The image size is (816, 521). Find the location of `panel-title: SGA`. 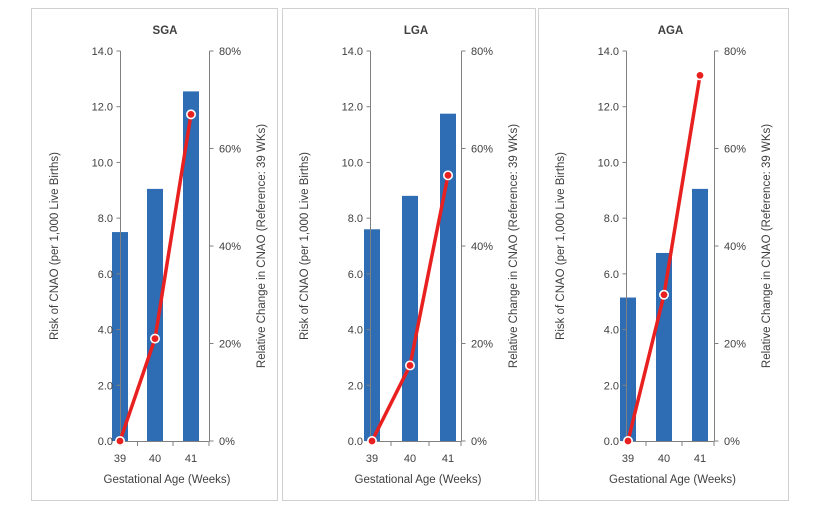

panel-title: SGA is located at coordinates (165, 31).